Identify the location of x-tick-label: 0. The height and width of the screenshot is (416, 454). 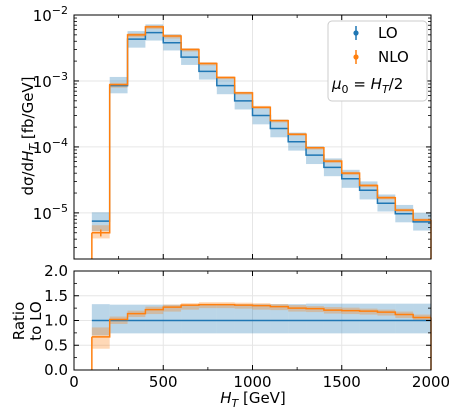
(74, 382).